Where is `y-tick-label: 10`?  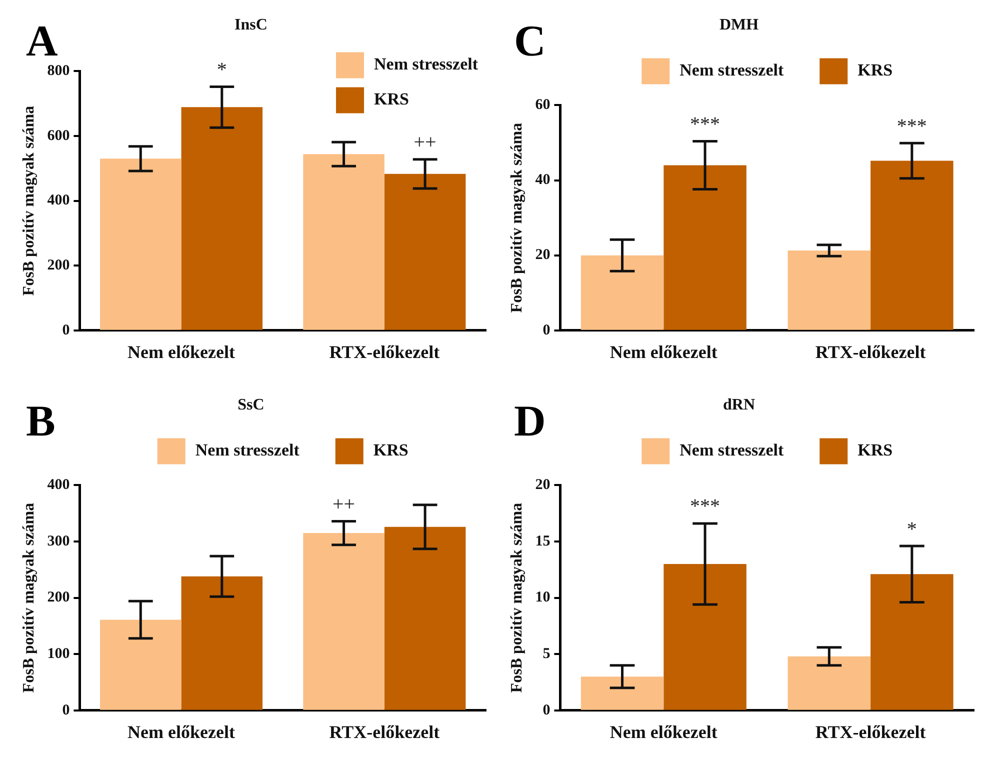
y-tick-label: 10 is located at coordinates (542, 598).